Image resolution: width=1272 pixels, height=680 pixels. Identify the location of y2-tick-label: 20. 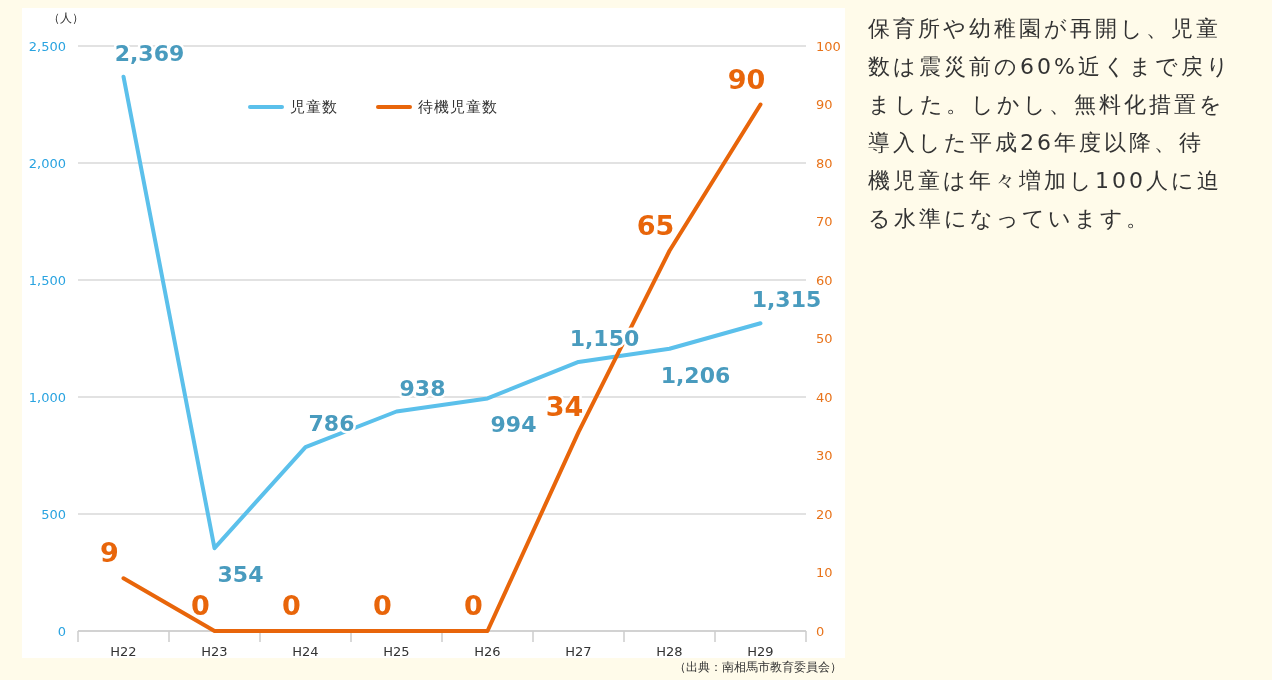
(824, 514).